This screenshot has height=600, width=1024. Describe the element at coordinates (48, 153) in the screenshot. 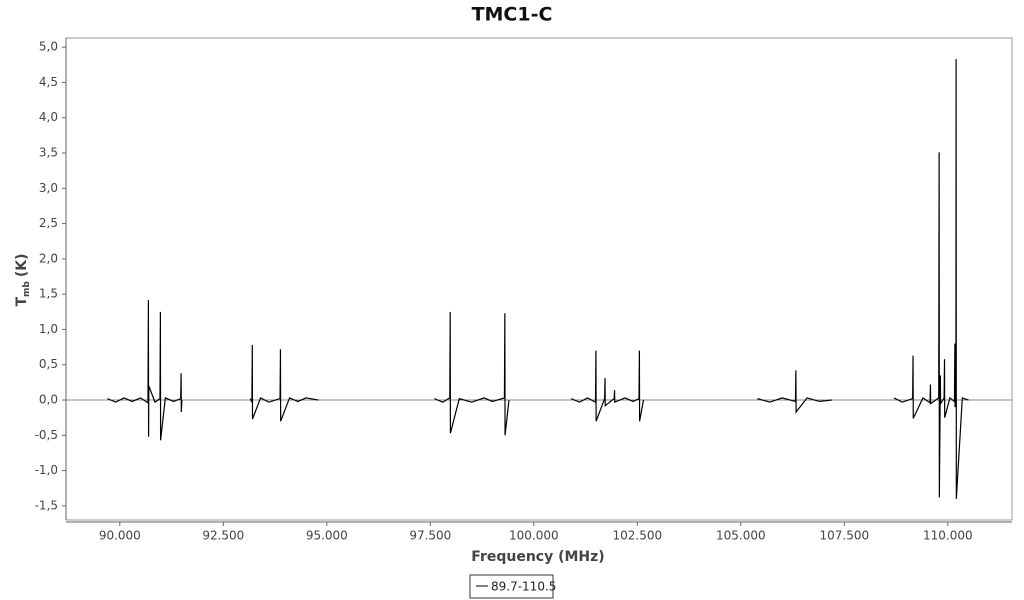

I see `y-tick-label: 3,5` at that location.